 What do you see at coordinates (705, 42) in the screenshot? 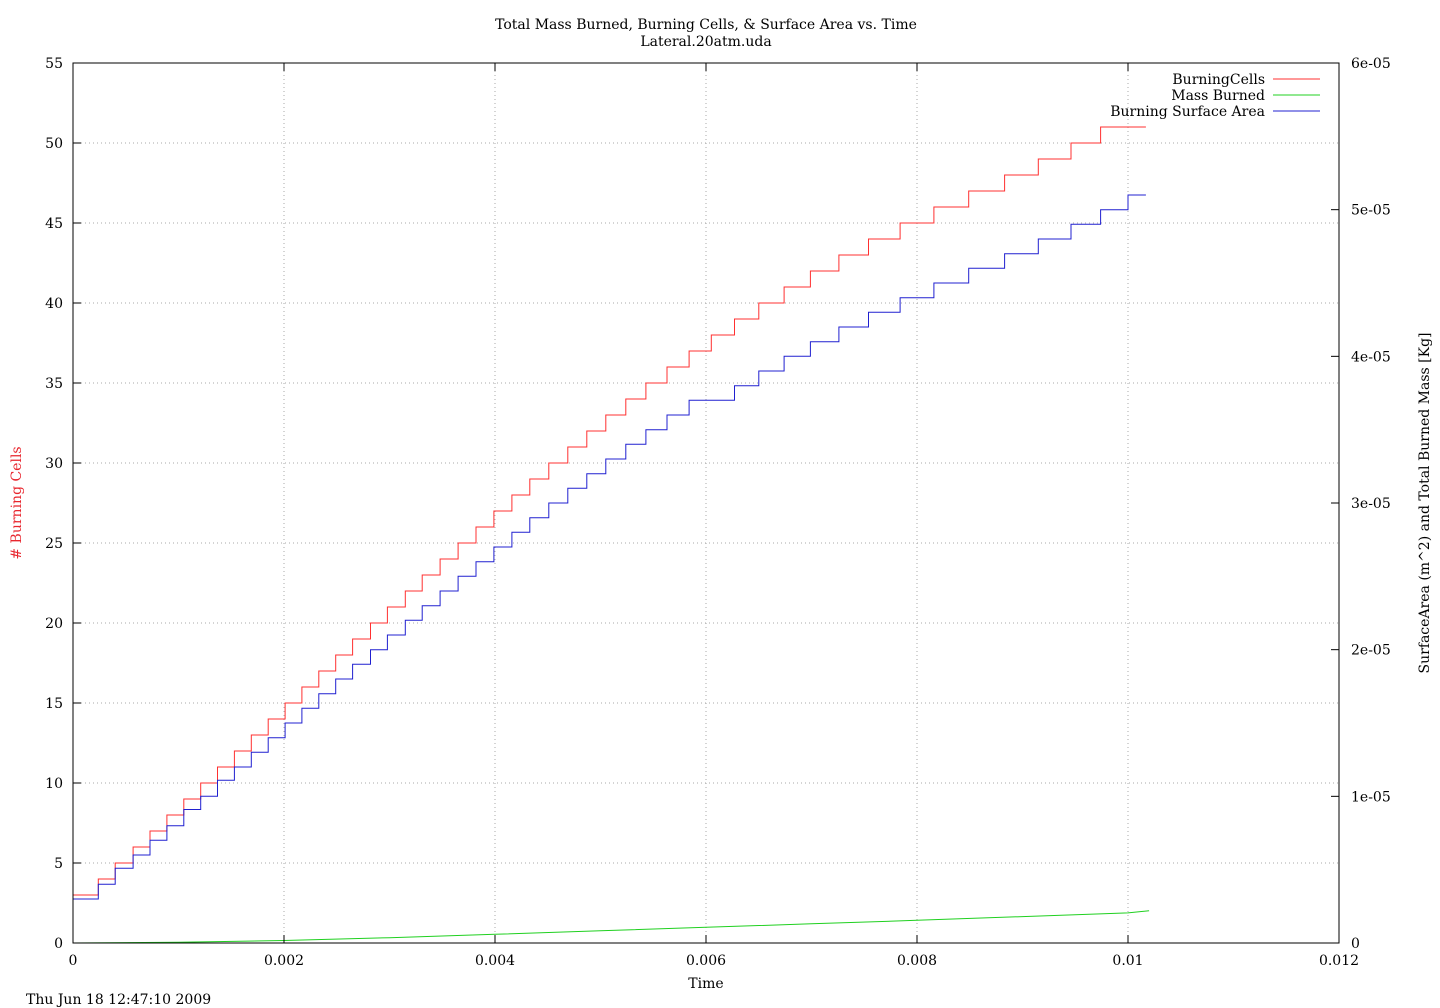
I see `chart-subtitle: Lateral.20atm.uda` at bounding box center [705, 42].